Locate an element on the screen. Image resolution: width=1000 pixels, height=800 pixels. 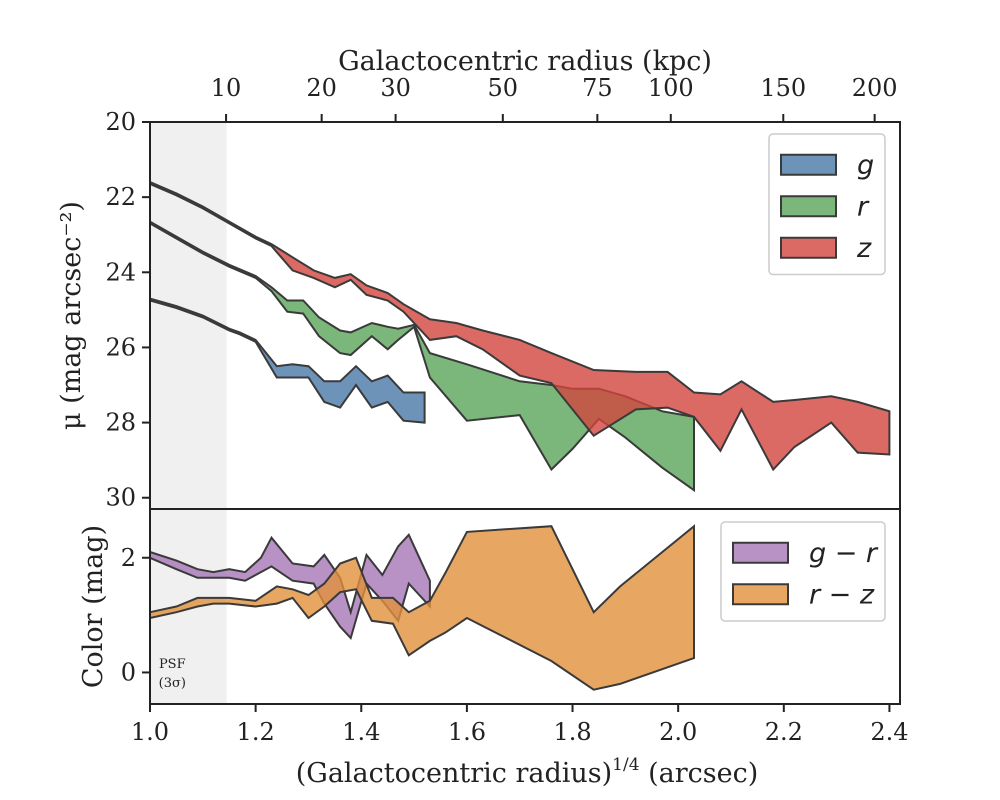
band-g is located at coordinates (287, 360).